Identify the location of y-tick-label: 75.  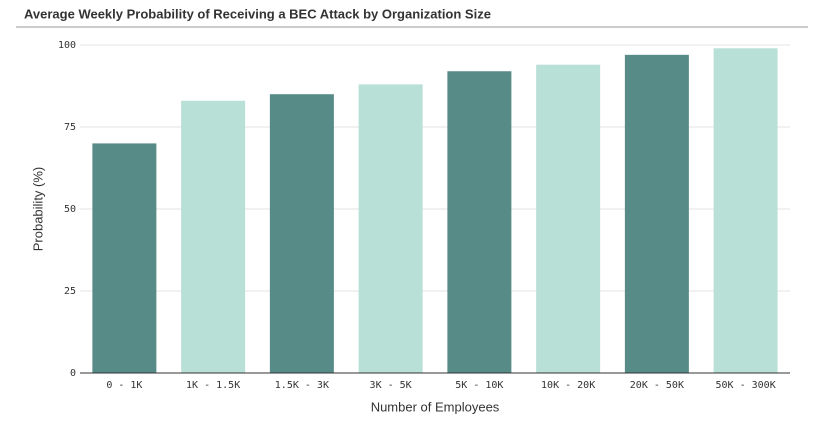
(70, 127).